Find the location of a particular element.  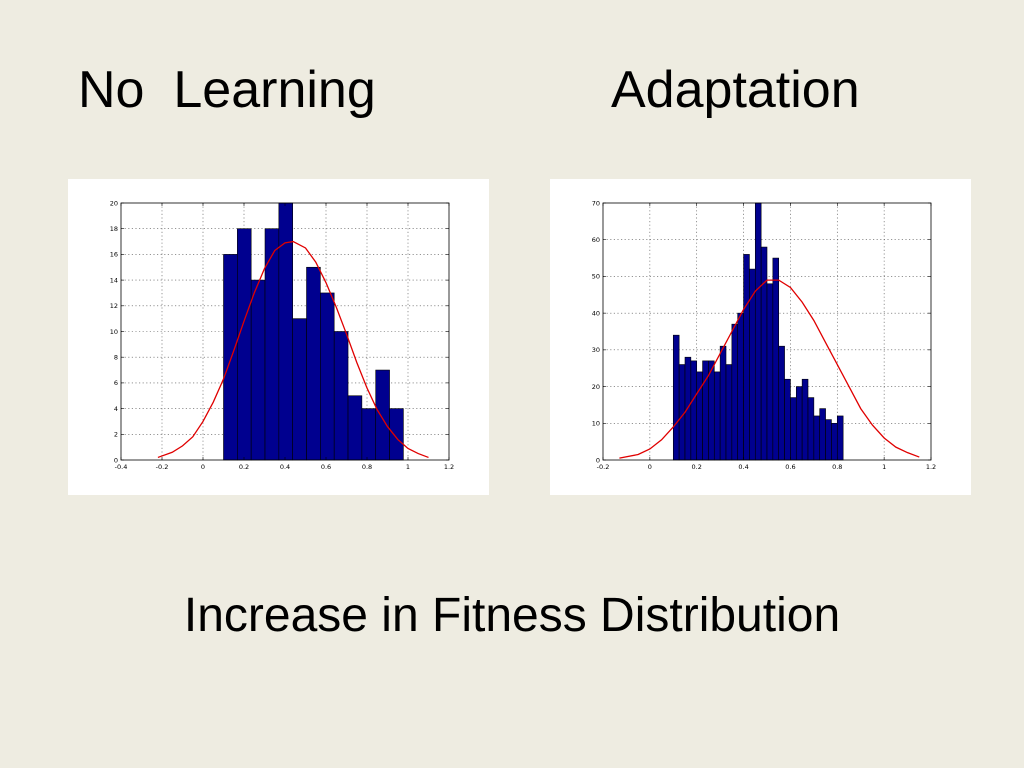

y-tick-label: 60 is located at coordinates (596, 240).